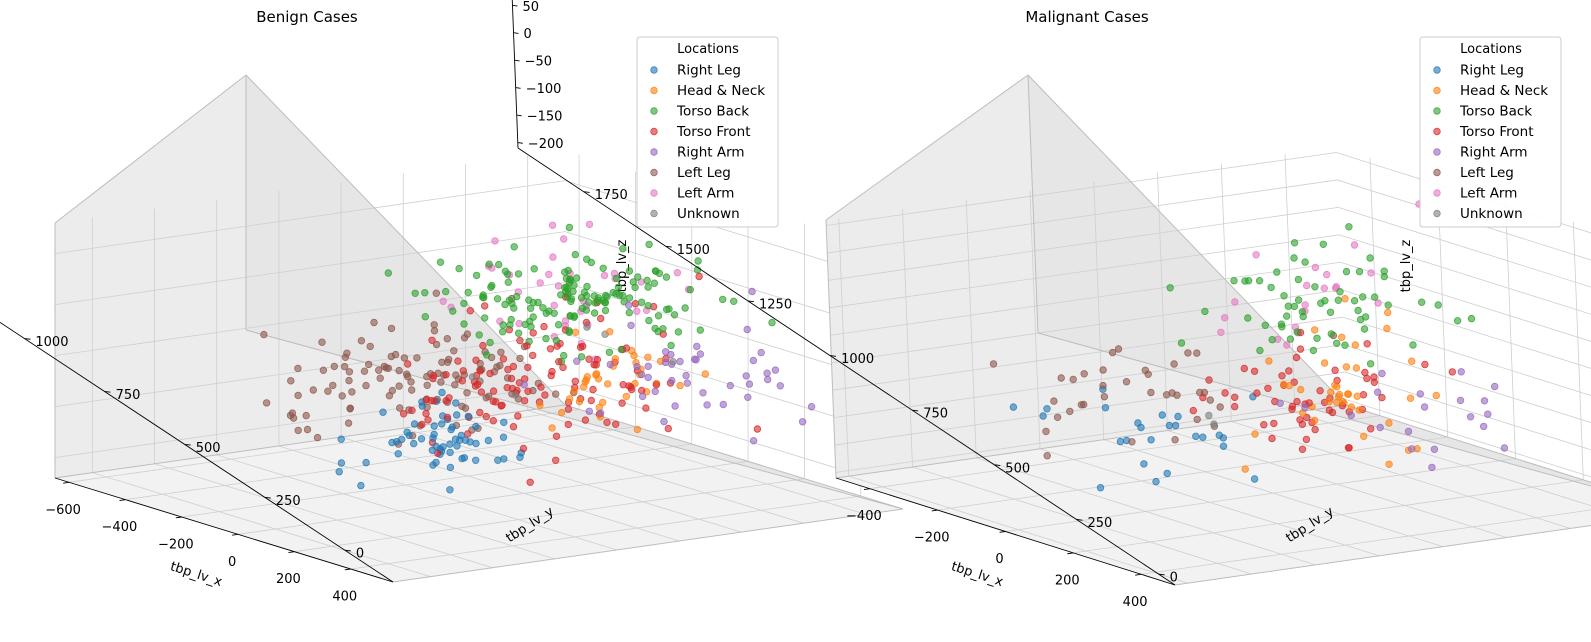  What do you see at coordinates (711, 153) in the screenshot?
I see `legend-label: Right Arm` at bounding box center [711, 153].